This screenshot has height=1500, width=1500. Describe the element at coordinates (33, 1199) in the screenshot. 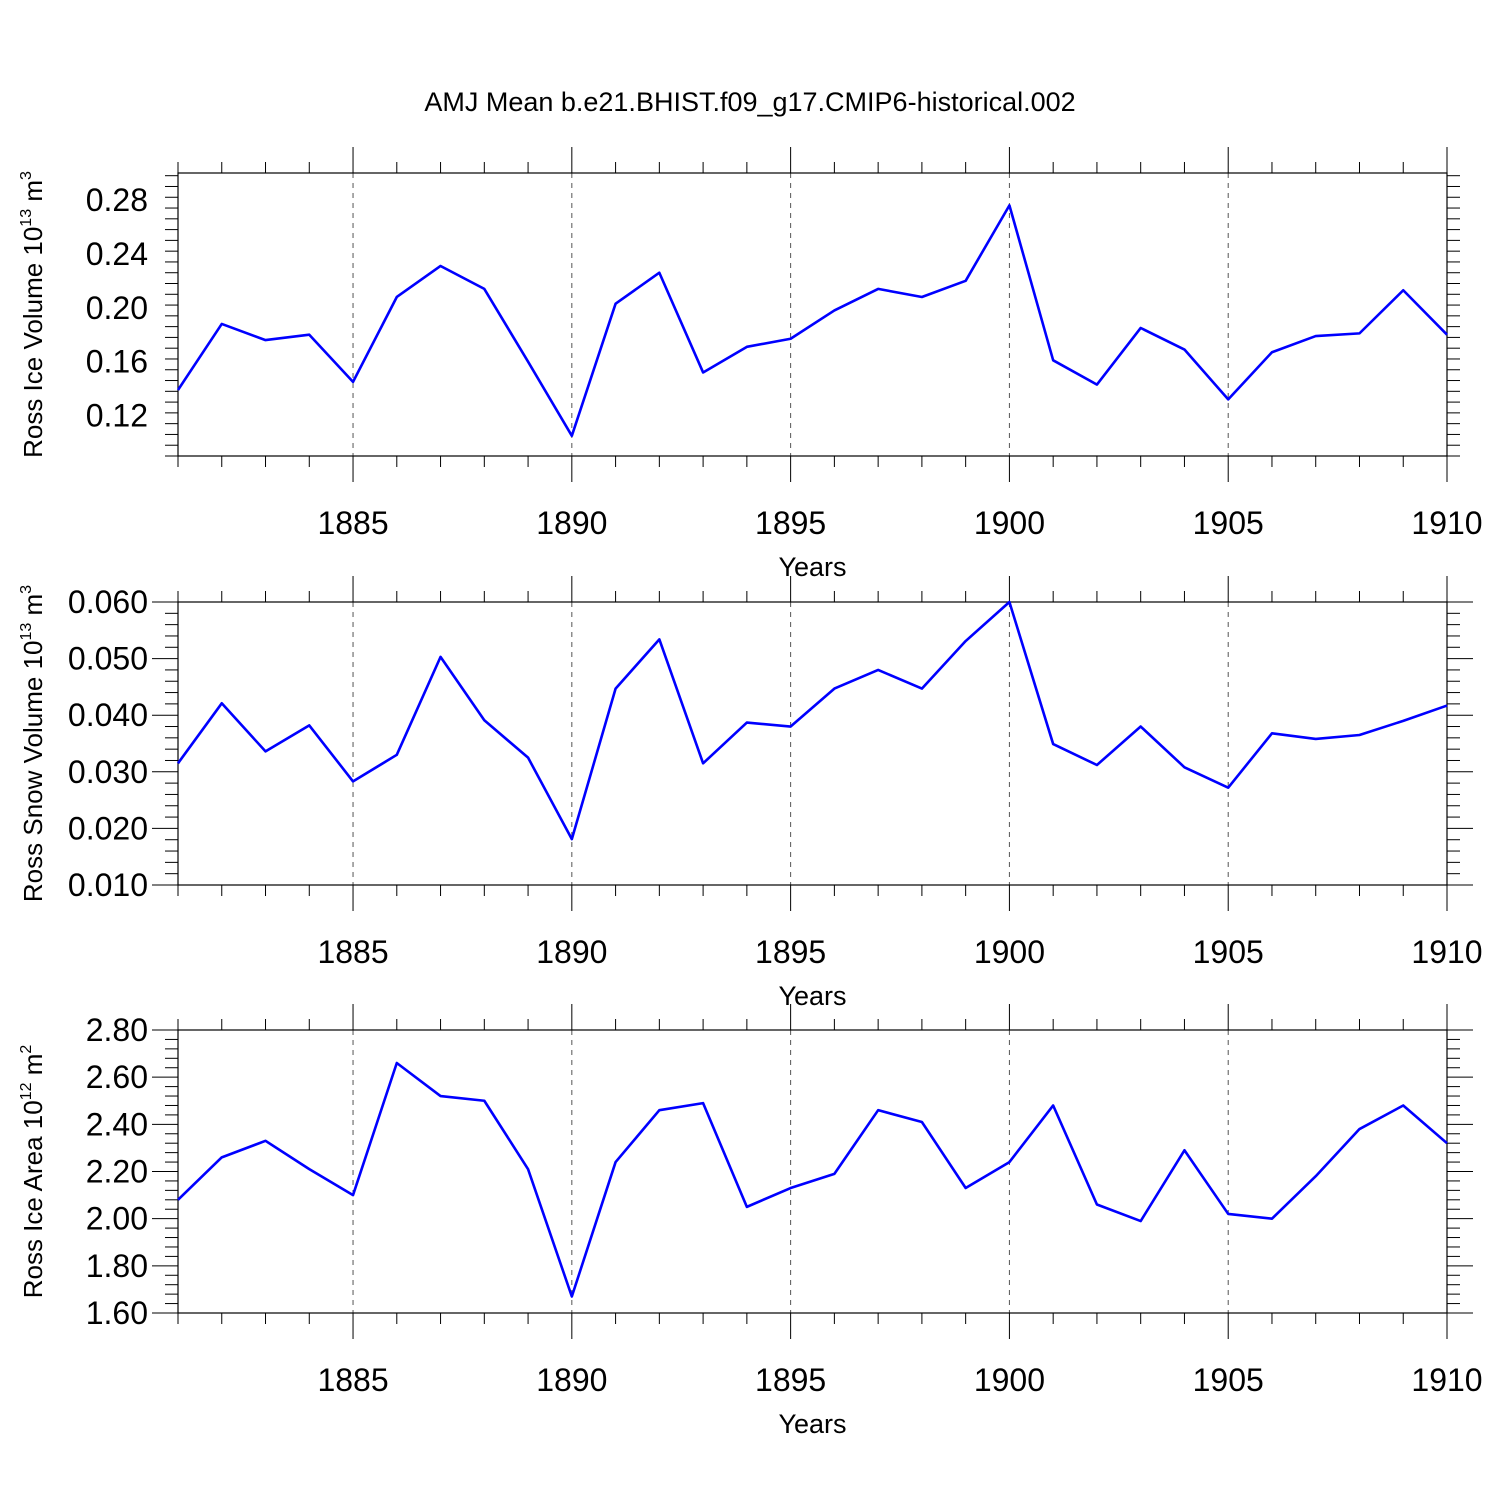

I see `y-axis-title-main: Ross Ice Area 10` at that location.